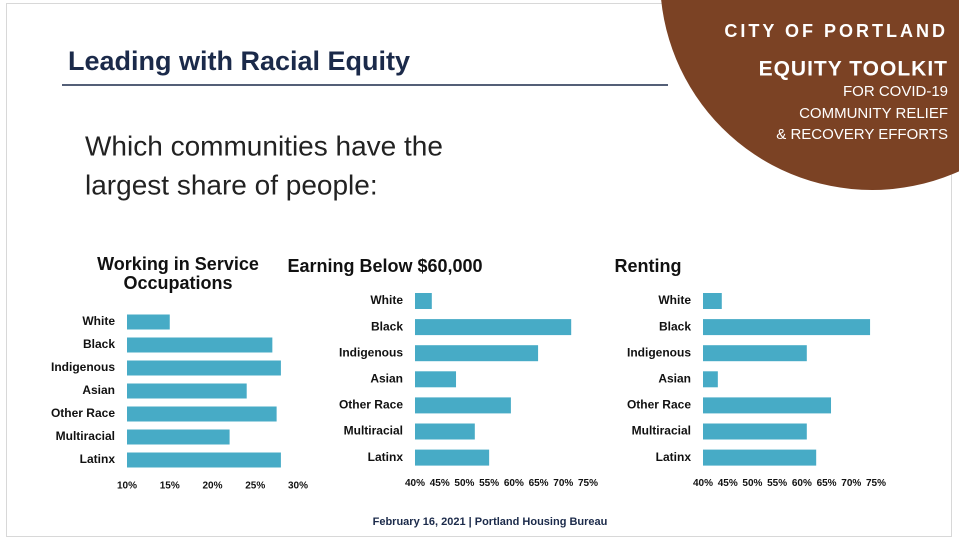  I want to click on badge, so click(810, 95).